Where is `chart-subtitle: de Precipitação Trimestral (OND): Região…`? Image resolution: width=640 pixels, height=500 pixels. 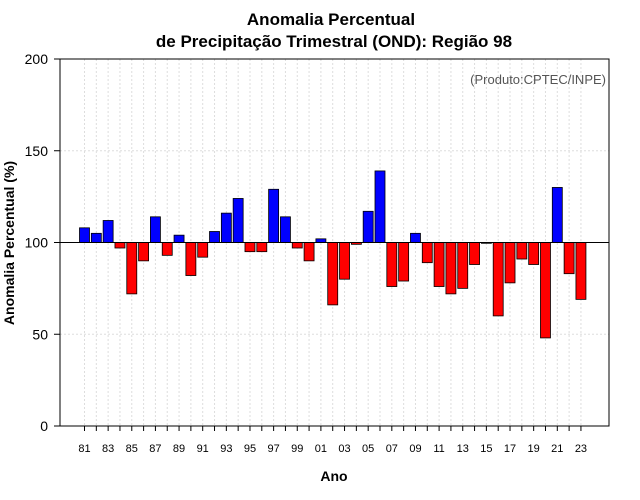
chart-subtitle: de Precipitação Trimestral (OND): Região… is located at coordinates (334, 41).